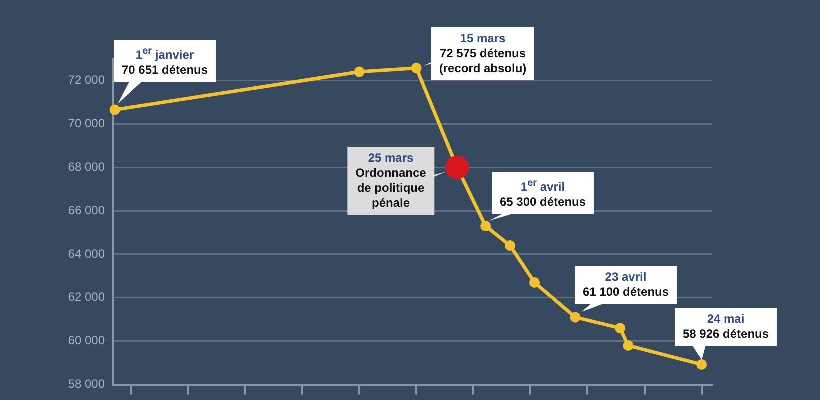  What do you see at coordinates (87, 384) in the screenshot?
I see `y-tick-label: 58 000` at bounding box center [87, 384].